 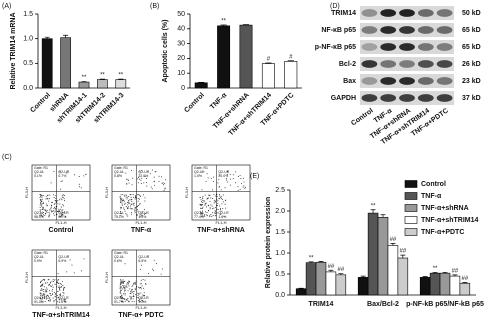 What do you see at coordinates (269, 60) in the screenshot?
I see `significance-mark: #` at bounding box center [269, 60].